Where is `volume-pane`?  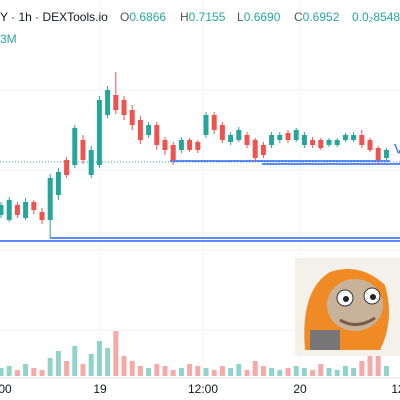 volume-pane is located at coordinates (194, 353).